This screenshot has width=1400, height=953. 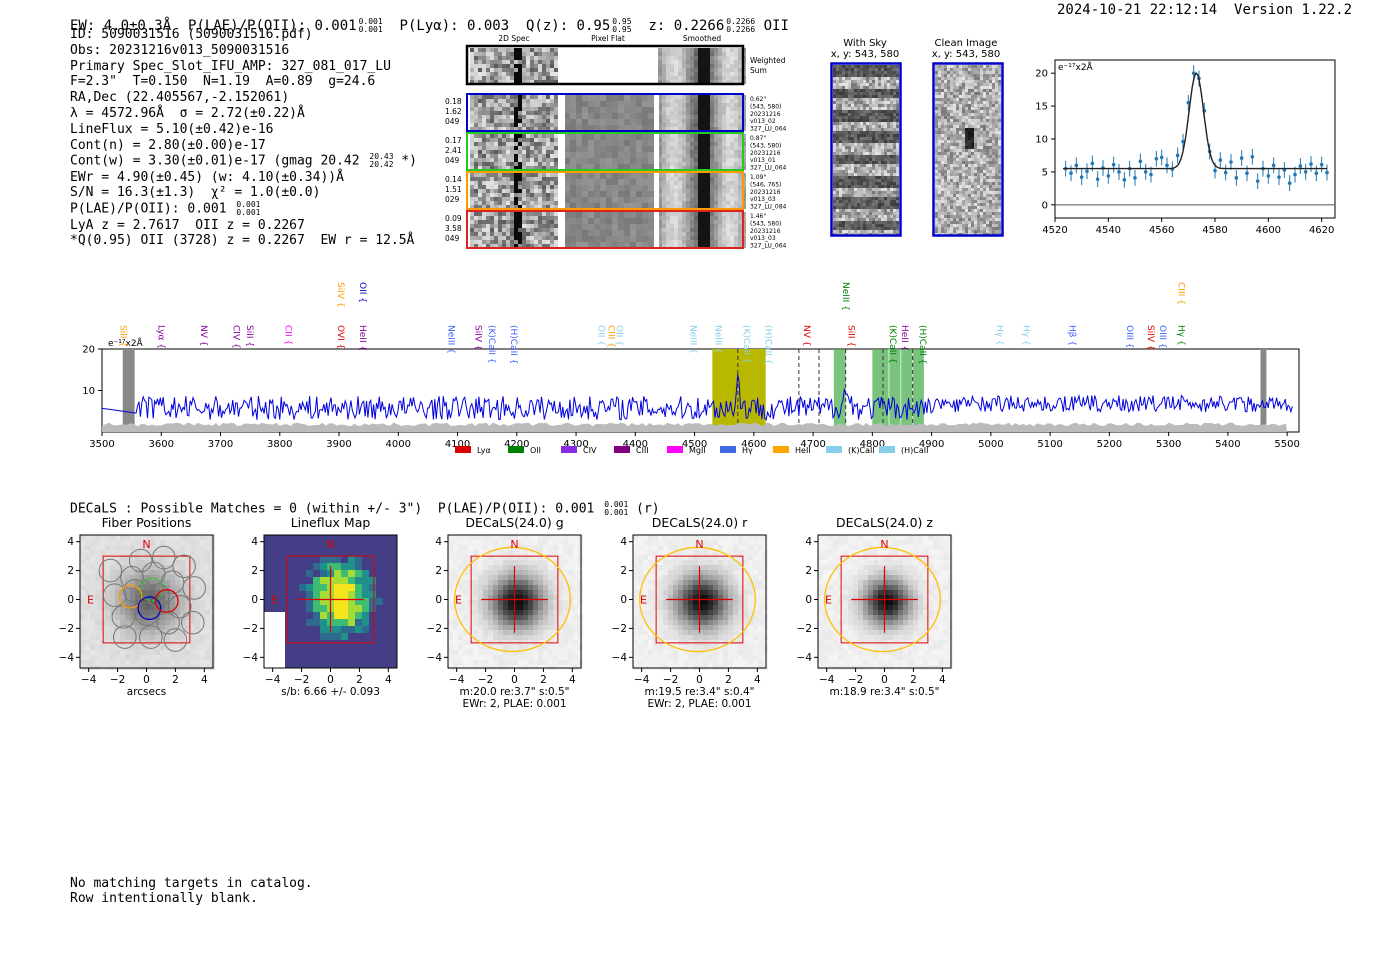 I want to click on info-lya: LyA z = 2.7617 OII z = 0.2267, so click(x=187, y=225).